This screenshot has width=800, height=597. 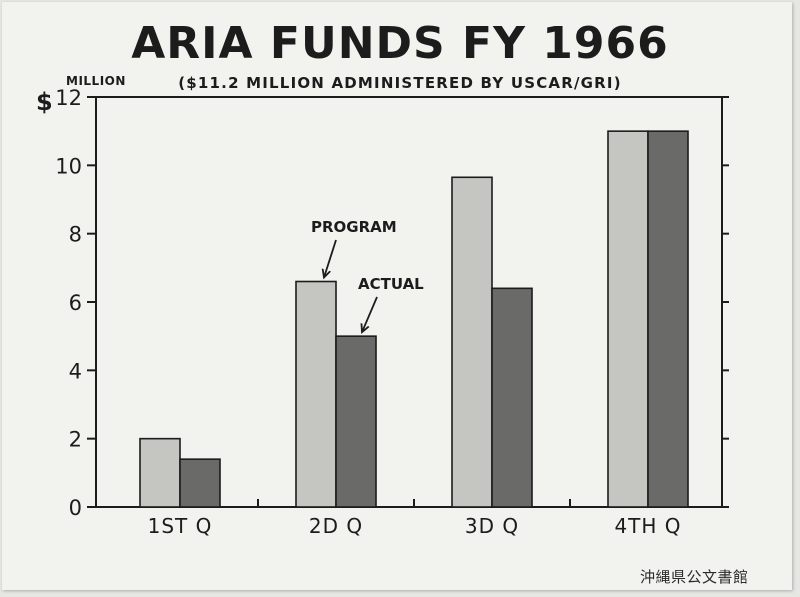 What do you see at coordinates (391, 284) in the screenshot?
I see `annotation-actual-label: ACTUAL` at bounding box center [391, 284].